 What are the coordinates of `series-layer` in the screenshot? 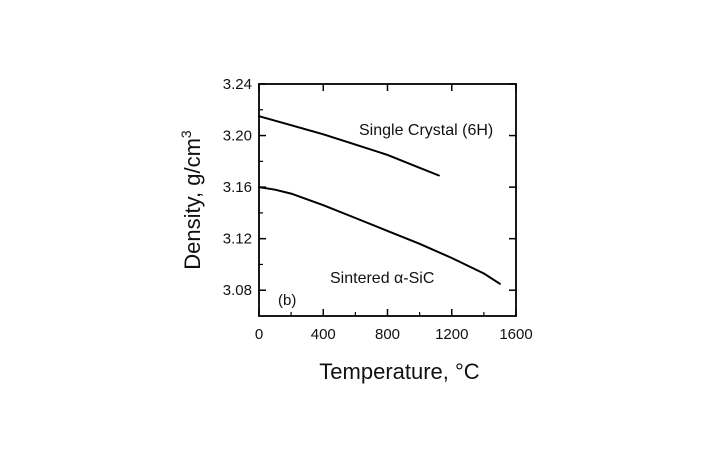 It's located at (379, 200).